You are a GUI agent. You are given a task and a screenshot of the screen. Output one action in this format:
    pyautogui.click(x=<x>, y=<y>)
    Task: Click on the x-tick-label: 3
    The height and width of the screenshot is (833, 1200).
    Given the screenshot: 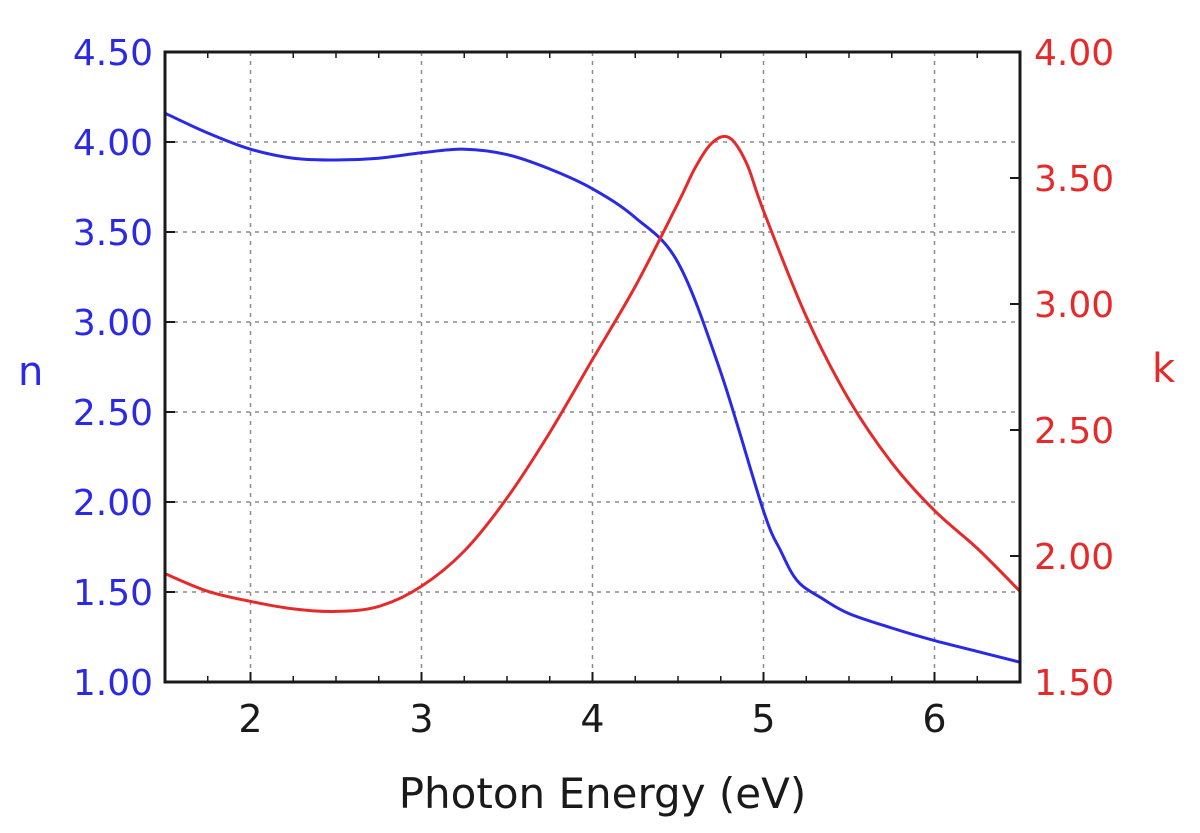 What is the action you would take?
    pyautogui.click(x=421, y=719)
    